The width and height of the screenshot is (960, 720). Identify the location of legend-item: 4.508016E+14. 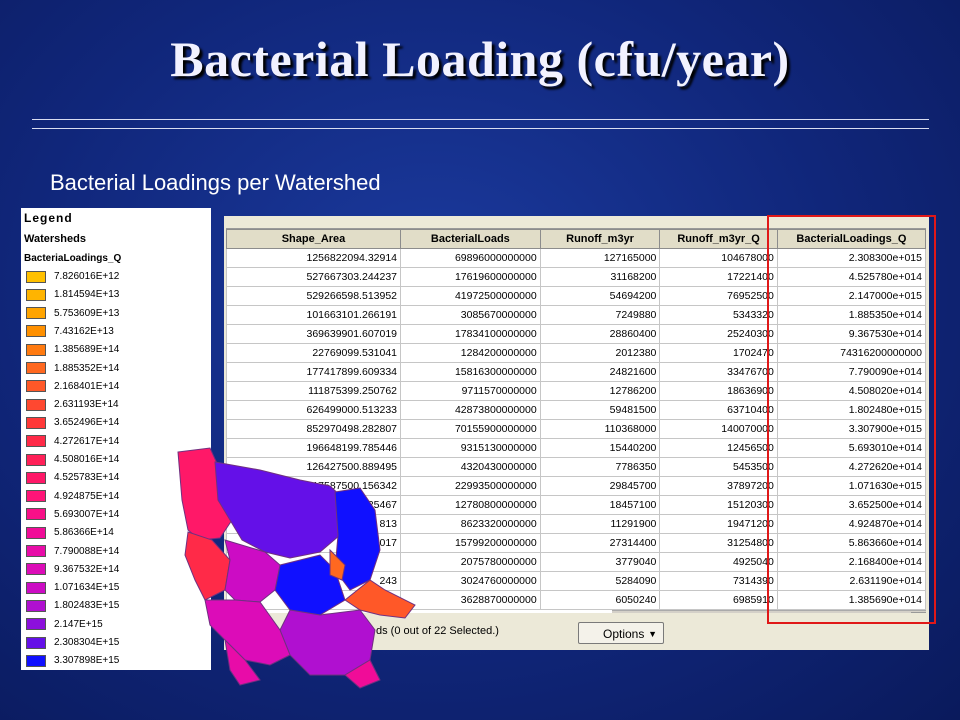
(72, 459).